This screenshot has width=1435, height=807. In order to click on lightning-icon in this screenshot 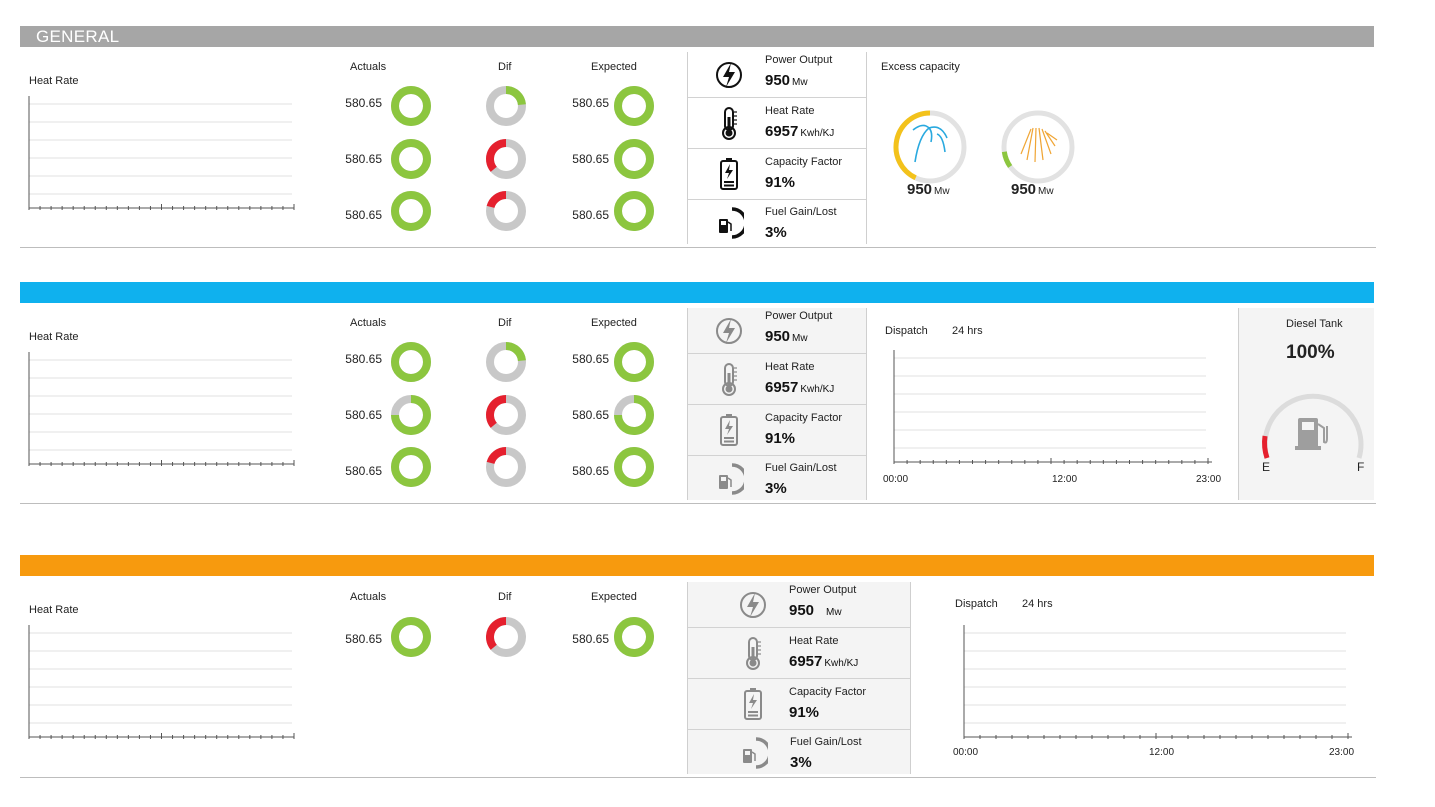, I will do `click(729, 331)`.